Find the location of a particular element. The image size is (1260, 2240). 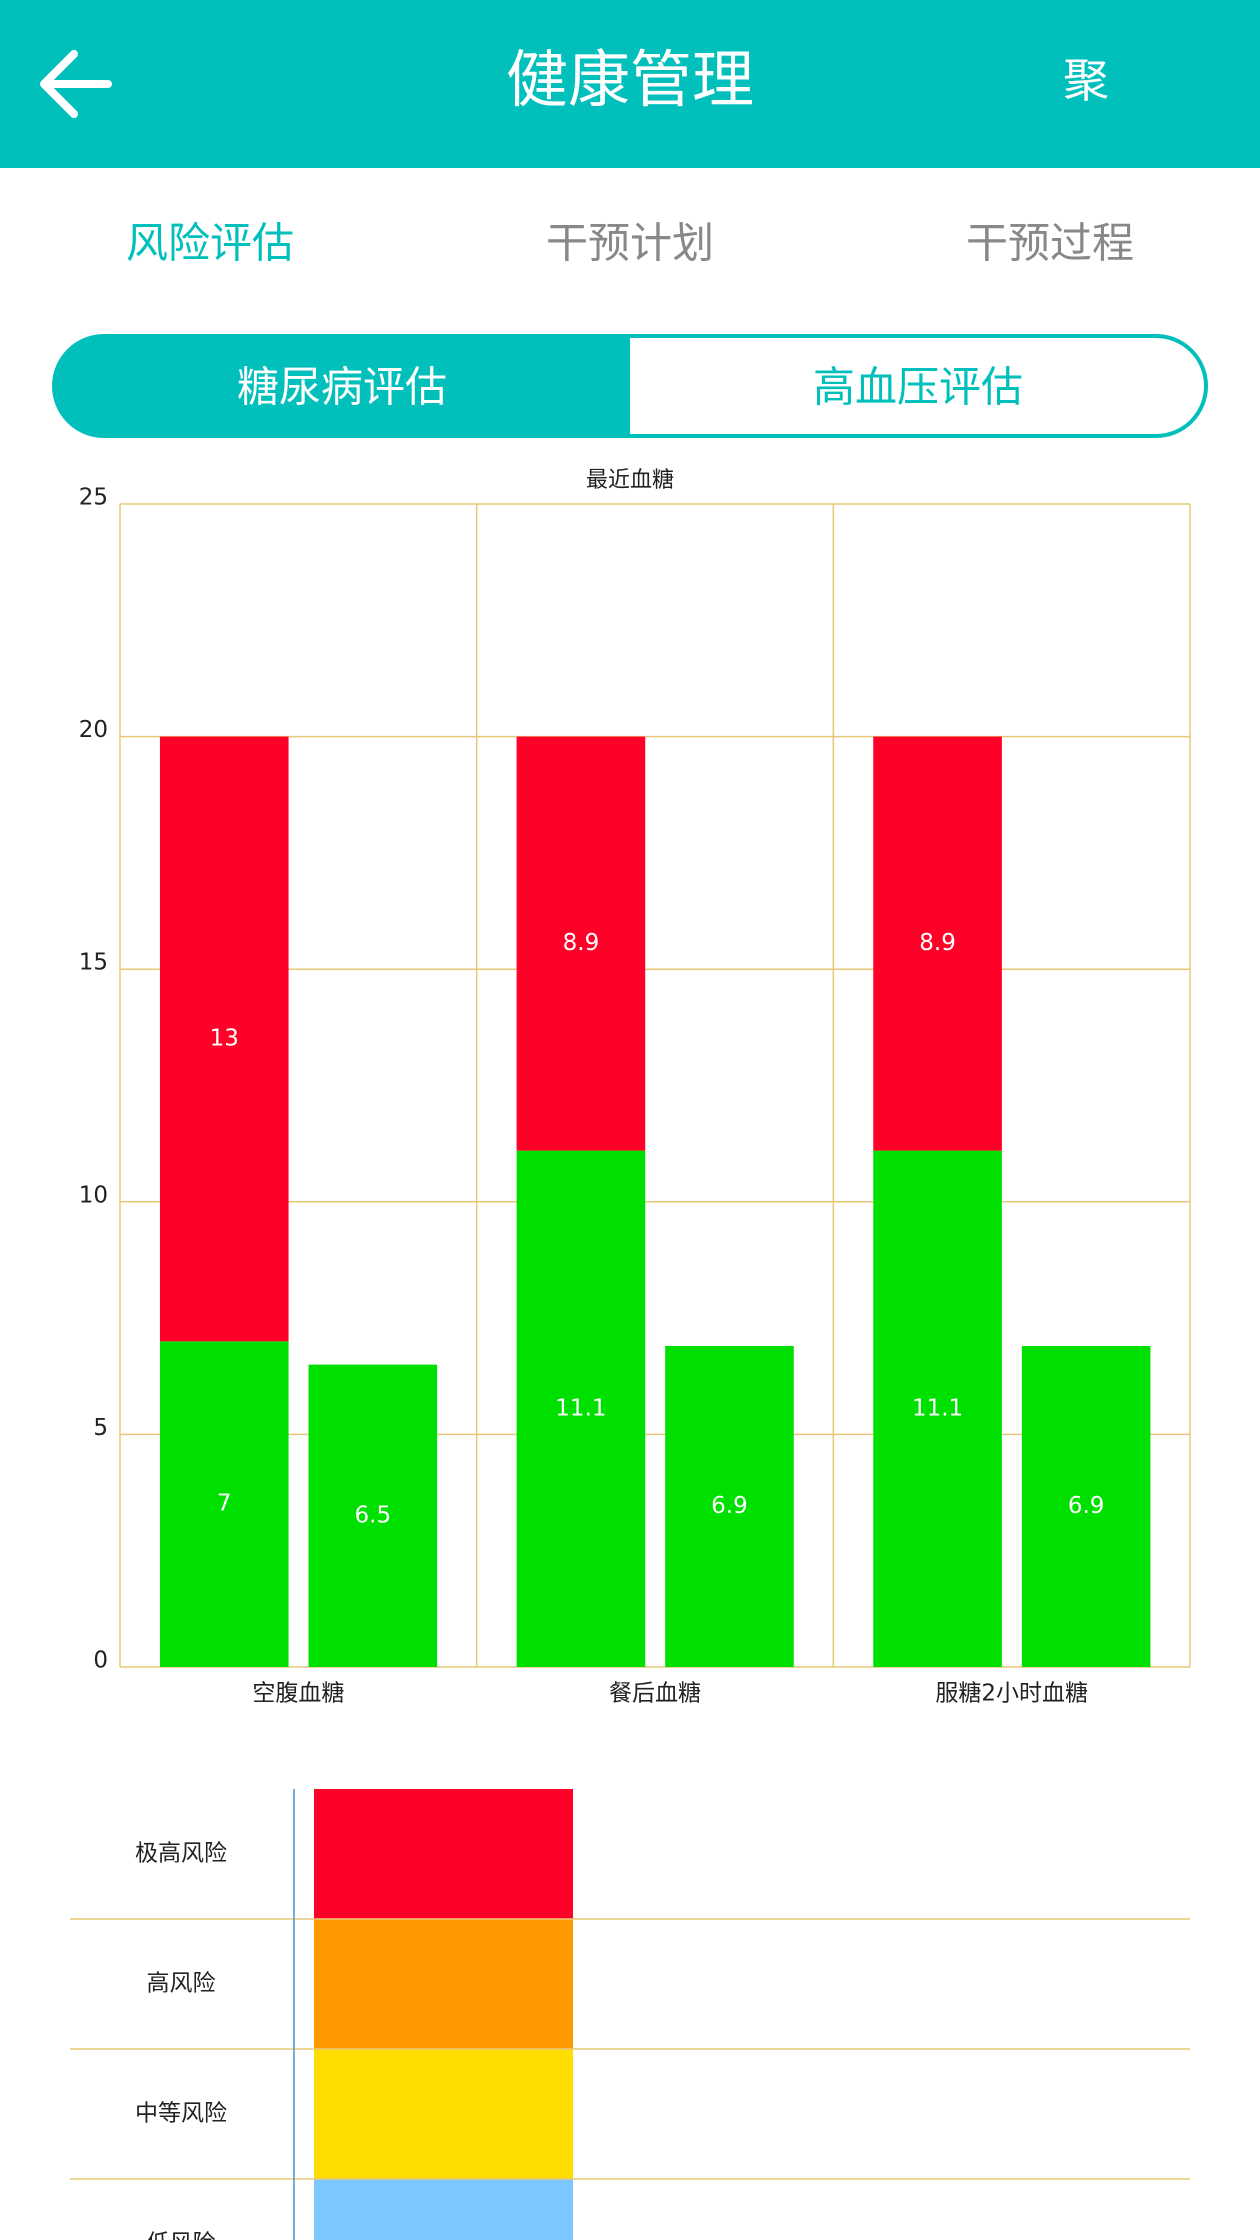

risk-label: 低风险 is located at coordinates (181, 2235).